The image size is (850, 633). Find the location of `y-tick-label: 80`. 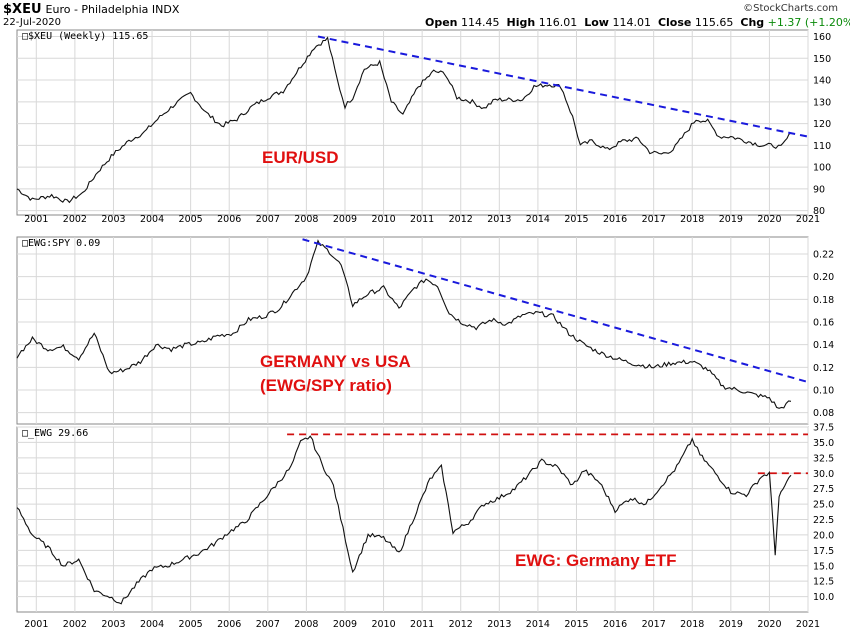

y-tick-label: 80 is located at coordinates (819, 211).